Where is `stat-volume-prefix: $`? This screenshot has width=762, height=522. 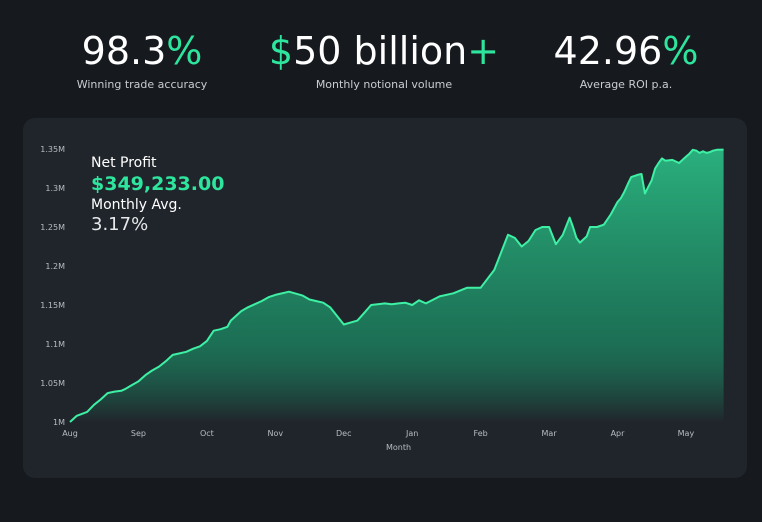 stat-volume-prefix: $ is located at coordinates (281, 51).